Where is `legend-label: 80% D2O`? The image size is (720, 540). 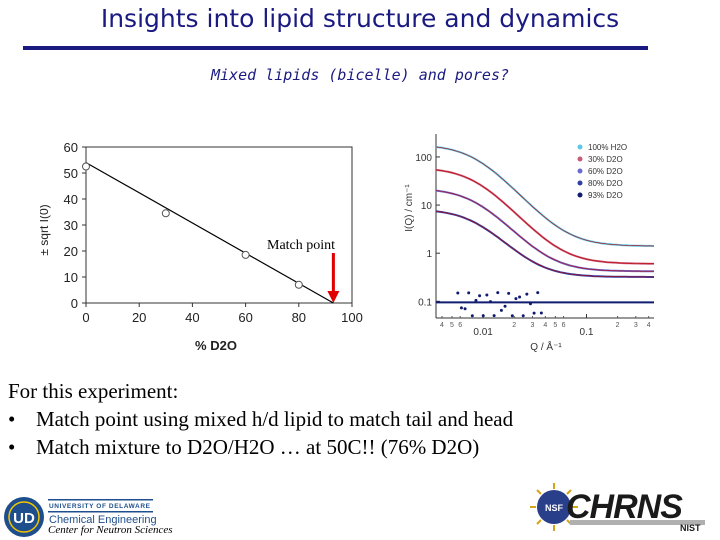
legend-label: 80% D2O is located at coordinates (605, 183).